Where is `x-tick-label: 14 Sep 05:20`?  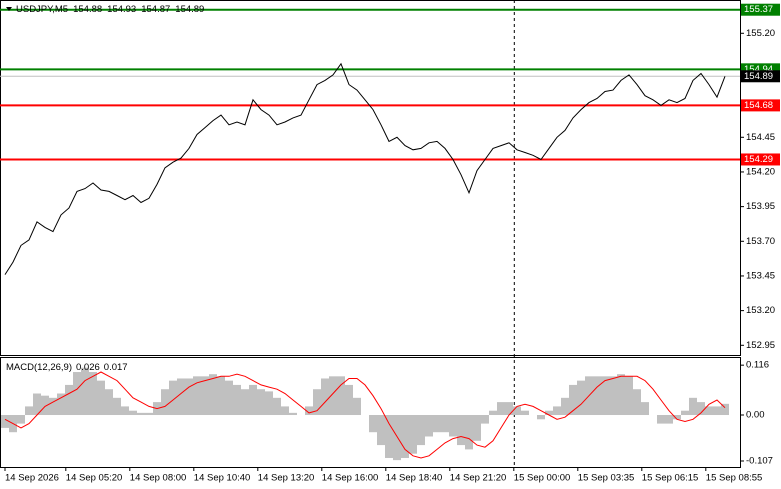
x-tick-label: 14 Sep 05:20 is located at coordinates (94, 478).